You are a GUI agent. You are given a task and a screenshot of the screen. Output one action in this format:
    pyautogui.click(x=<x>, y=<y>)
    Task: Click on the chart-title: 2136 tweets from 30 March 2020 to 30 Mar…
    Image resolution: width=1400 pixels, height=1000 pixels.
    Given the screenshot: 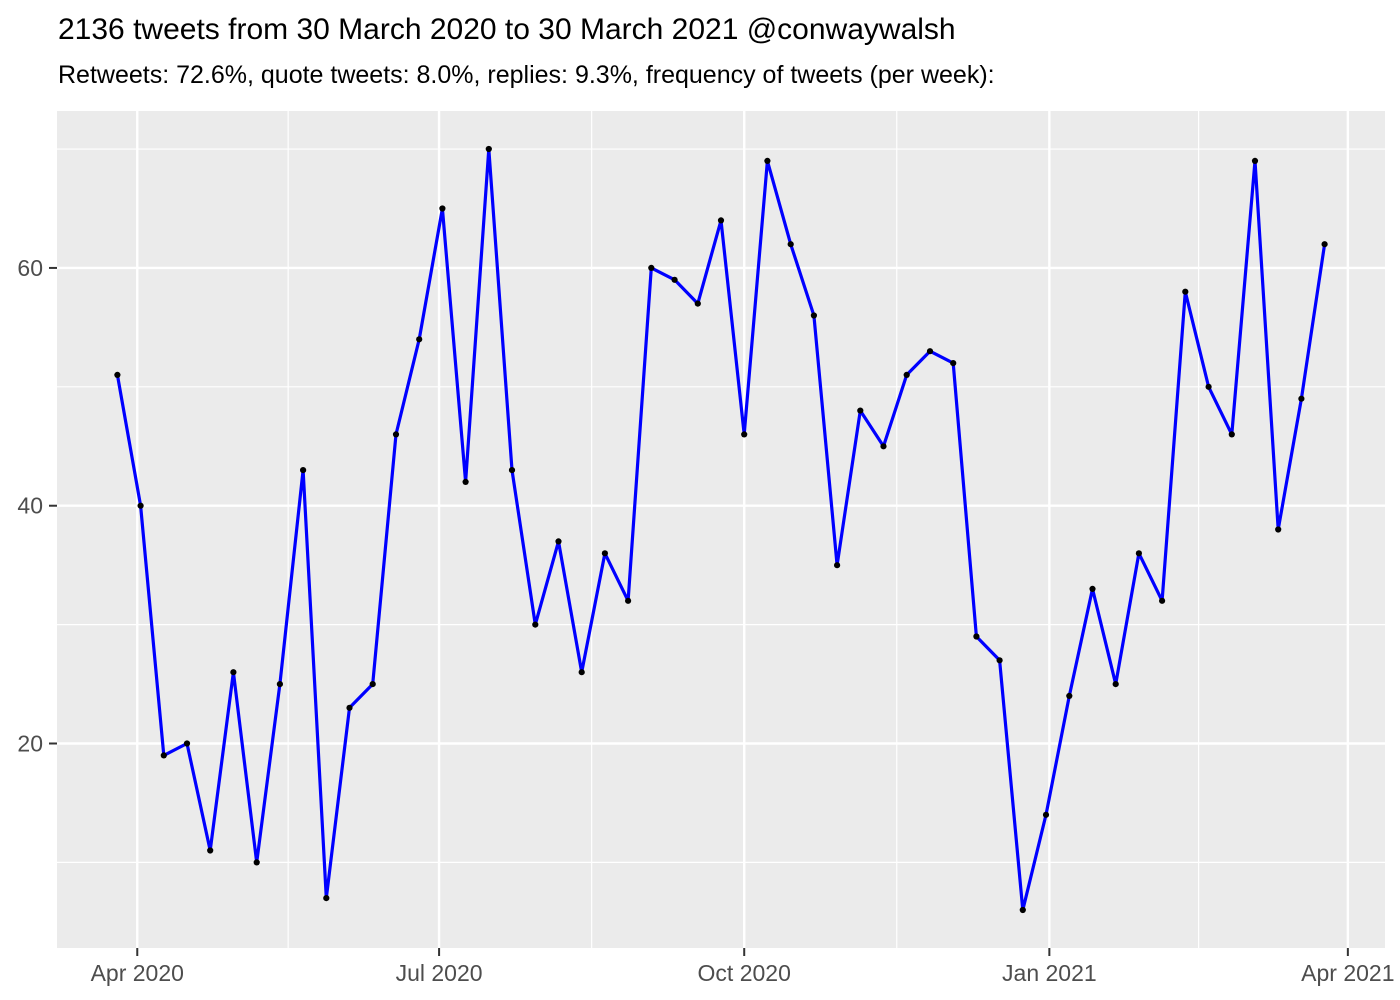 What is the action you would take?
    pyautogui.click(x=507, y=29)
    